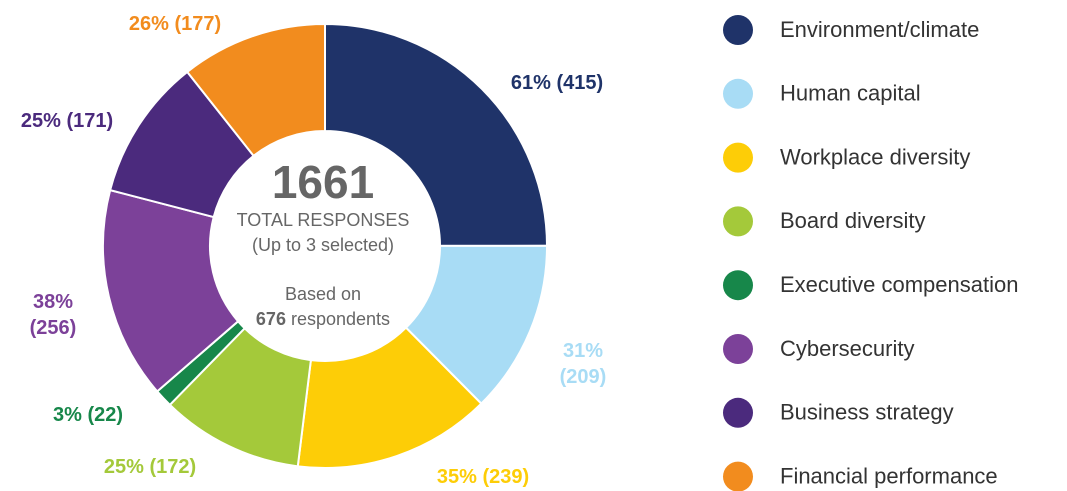 The image size is (1067, 491). I want to click on legend-label: Environment/climate, so click(879, 29).